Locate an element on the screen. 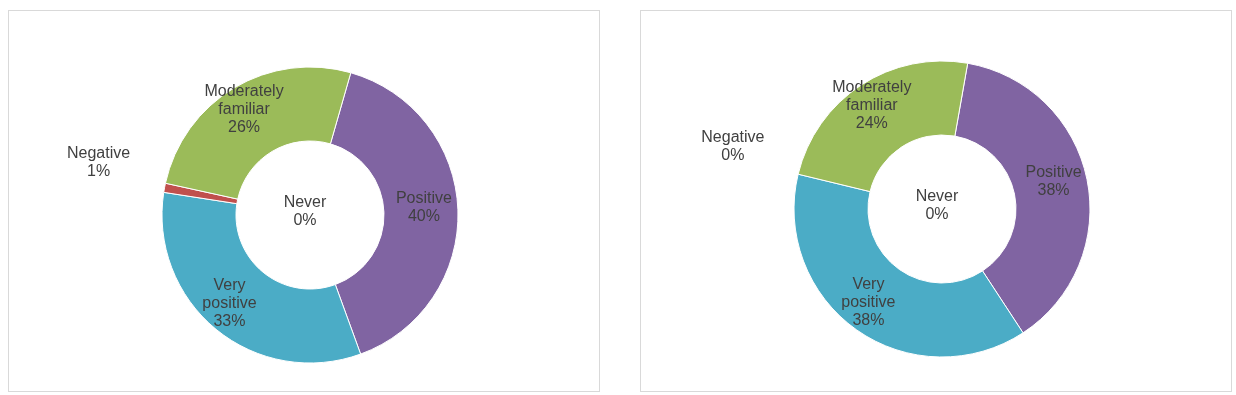  category-label: Negative is located at coordinates (733, 136).